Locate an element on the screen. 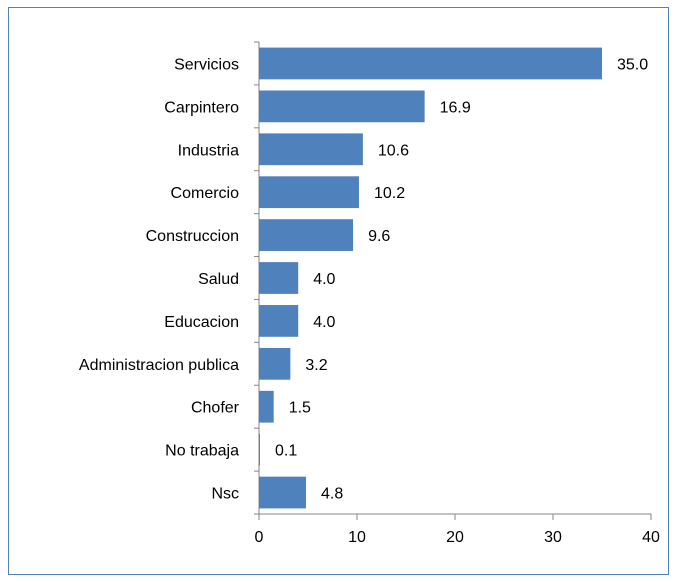 The image size is (678, 583). category-label: Industria is located at coordinates (208, 150).